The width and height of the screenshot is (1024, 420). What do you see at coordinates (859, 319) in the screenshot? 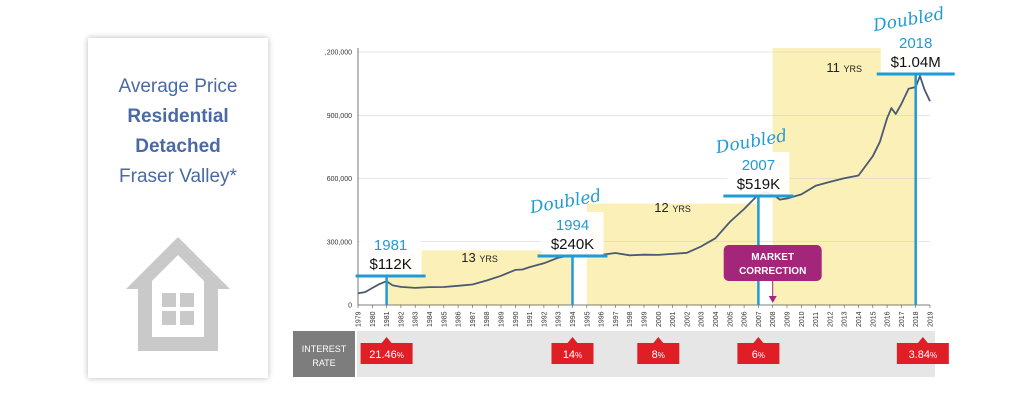
I see `x-tick-label: 2014` at bounding box center [859, 319].